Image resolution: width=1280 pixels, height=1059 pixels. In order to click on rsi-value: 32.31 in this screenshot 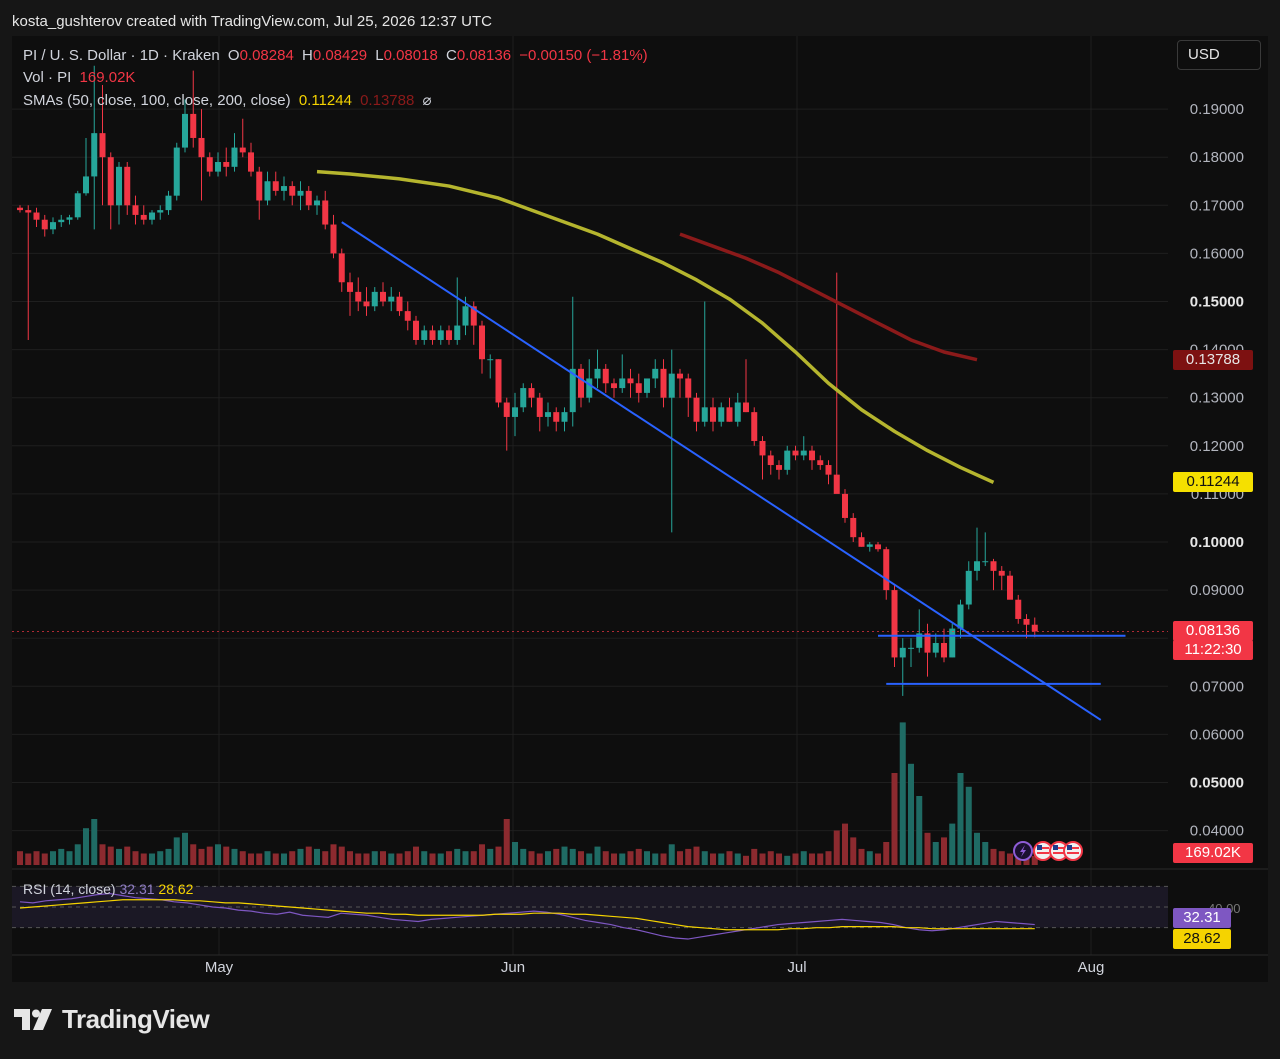, I will do `click(137, 889)`.